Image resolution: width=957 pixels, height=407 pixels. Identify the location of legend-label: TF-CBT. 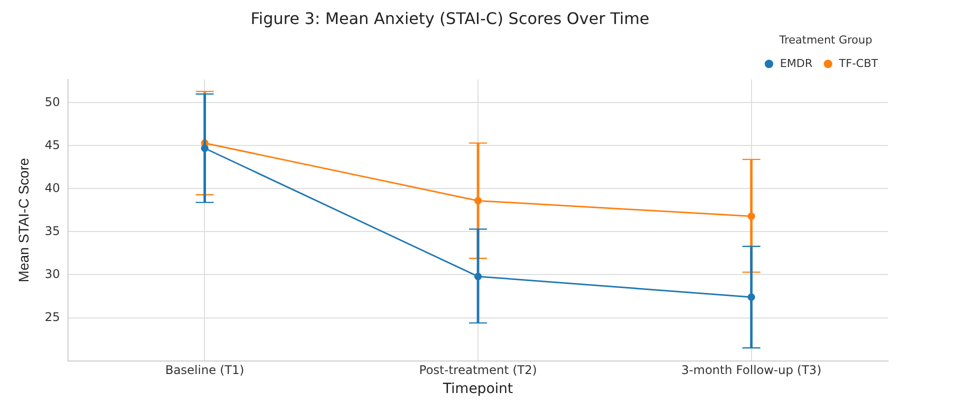
(858, 63).